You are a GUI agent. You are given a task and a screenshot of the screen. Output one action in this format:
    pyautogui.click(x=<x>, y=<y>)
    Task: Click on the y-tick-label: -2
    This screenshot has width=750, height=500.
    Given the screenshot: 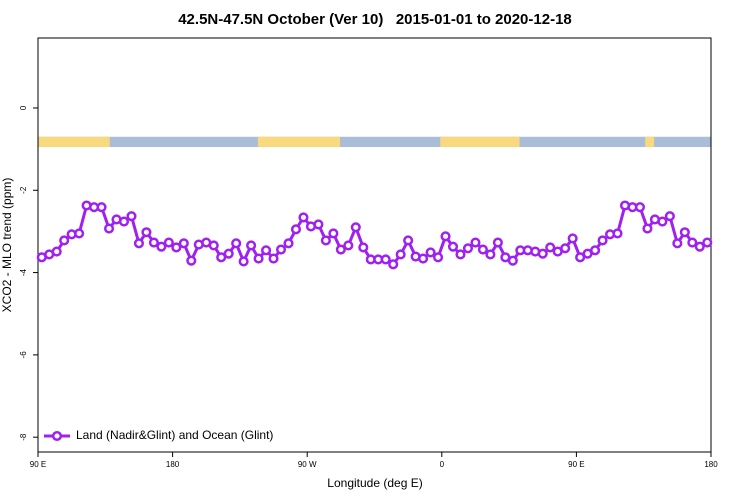 What is the action you would take?
    pyautogui.click(x=23, y=190)
    